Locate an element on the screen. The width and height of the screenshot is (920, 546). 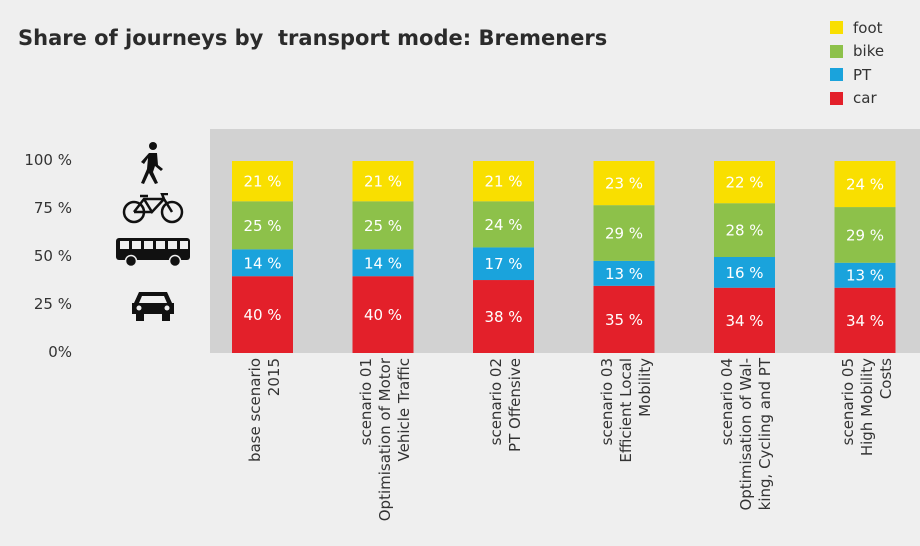
x-tick-label: base scenario 2015 is located at coordinates (264, 410).